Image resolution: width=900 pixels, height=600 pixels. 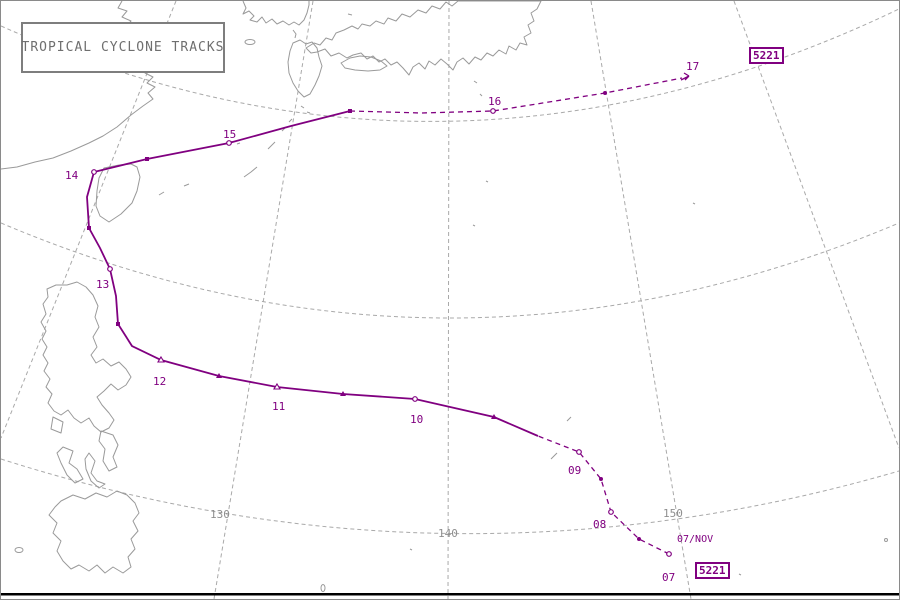 What do you see at coordinates (250, 172) in the screenshot?
I see `island-okinawa` at bounding box center [250, 172].